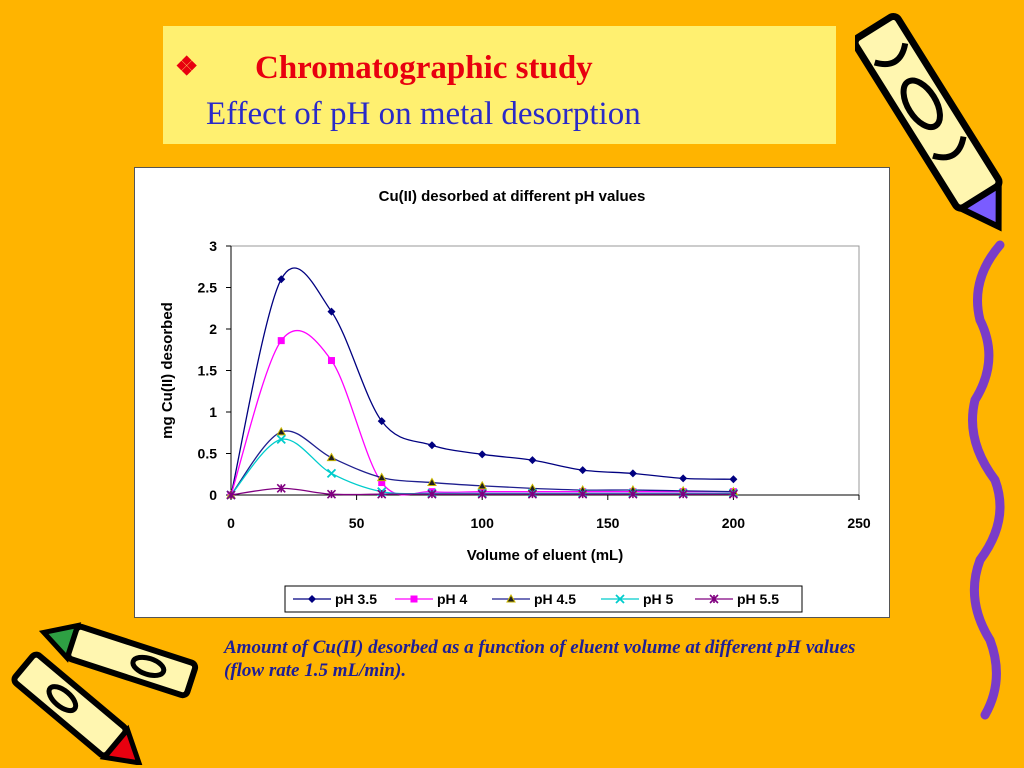  Describe the element at coordinates (213, 329) in the screenshot. I see `y-tick-label: 2` at that location.